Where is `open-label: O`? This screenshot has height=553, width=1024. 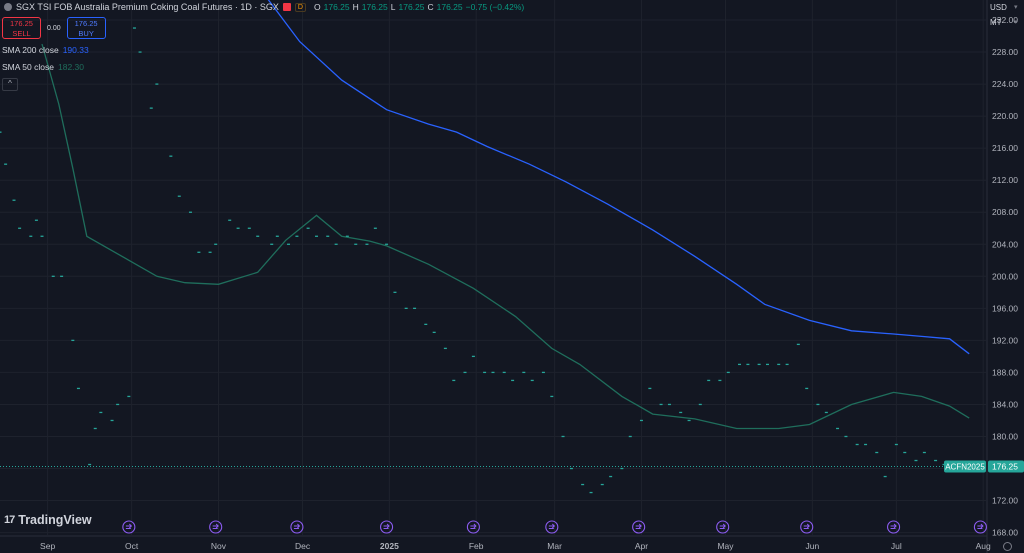 open-label: O is located at coordinates (317, 7).